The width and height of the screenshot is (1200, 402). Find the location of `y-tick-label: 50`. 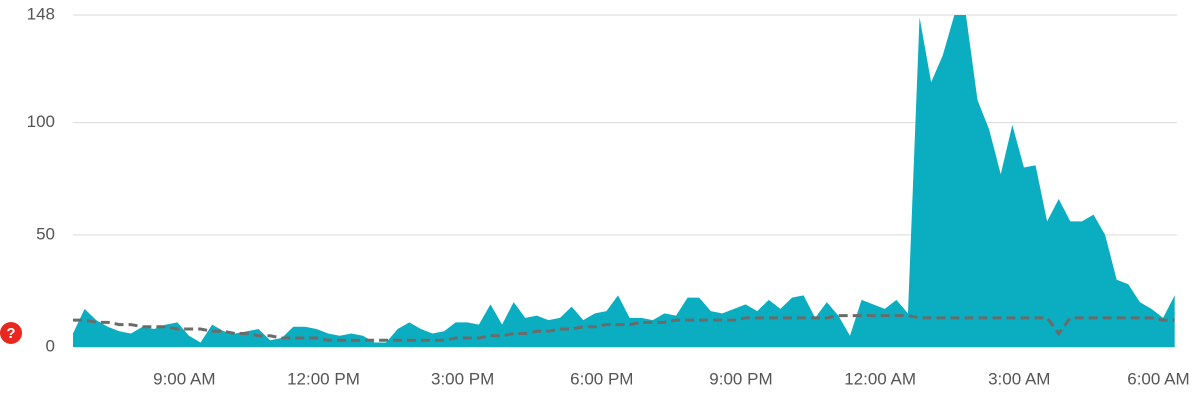

y-tick-label: 50 is located at coordinates (45, 233).